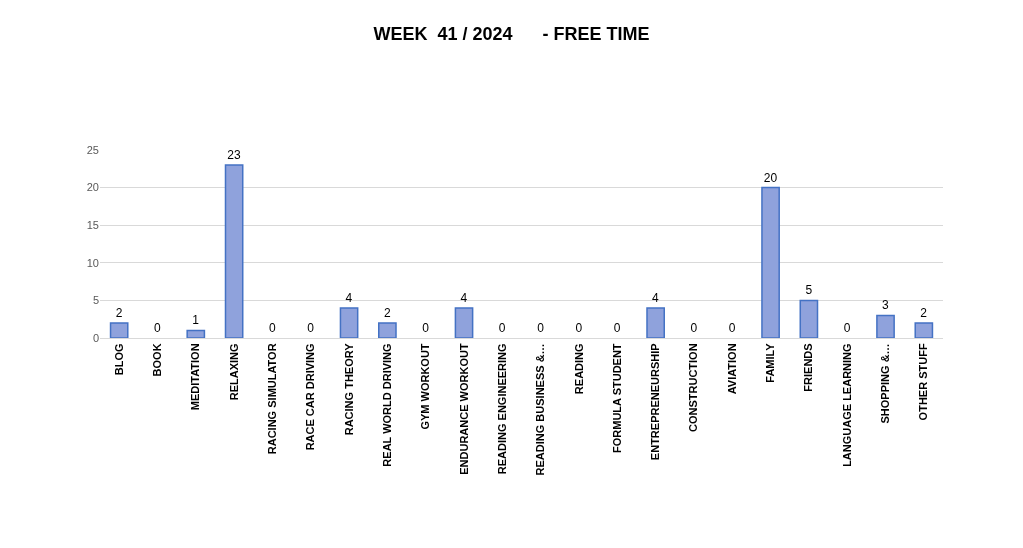 Image resolution: width=1023 pixels, height=548 pixels. I want to click on x-tick-label: CONSTRUCTION, so click(693, 388).